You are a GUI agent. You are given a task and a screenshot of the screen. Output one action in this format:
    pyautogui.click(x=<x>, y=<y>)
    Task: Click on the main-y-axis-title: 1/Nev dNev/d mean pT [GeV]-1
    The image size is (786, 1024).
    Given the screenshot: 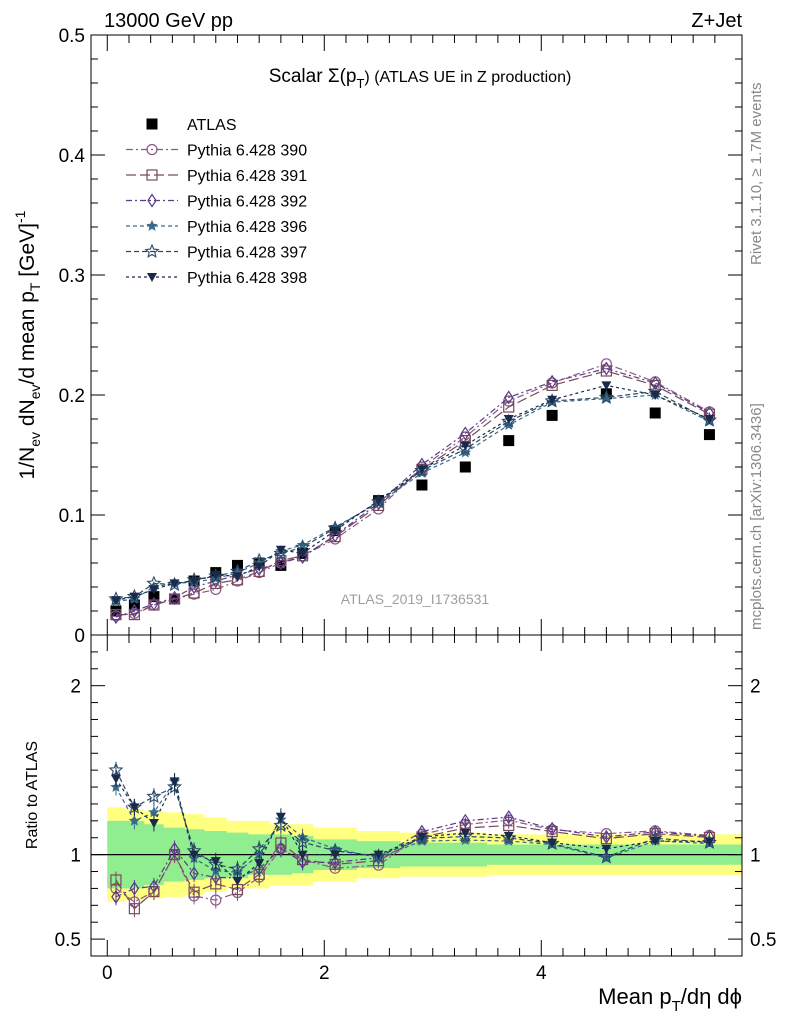 What is the action you would take?
    pyautogui.click(x=27, y=344)
    